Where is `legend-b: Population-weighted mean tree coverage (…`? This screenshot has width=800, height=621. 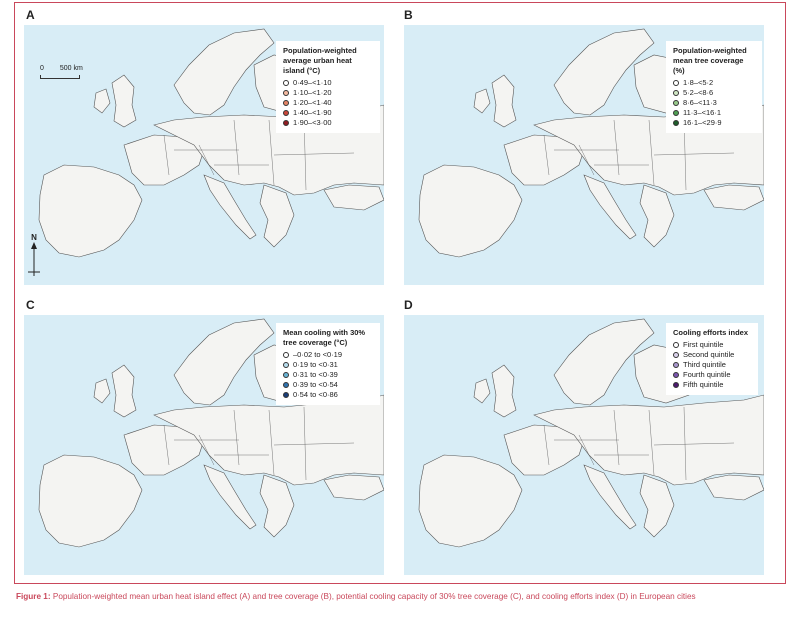 legend-b: Population-weighted mean tree coverage (… is located at coordinates (714, 87).